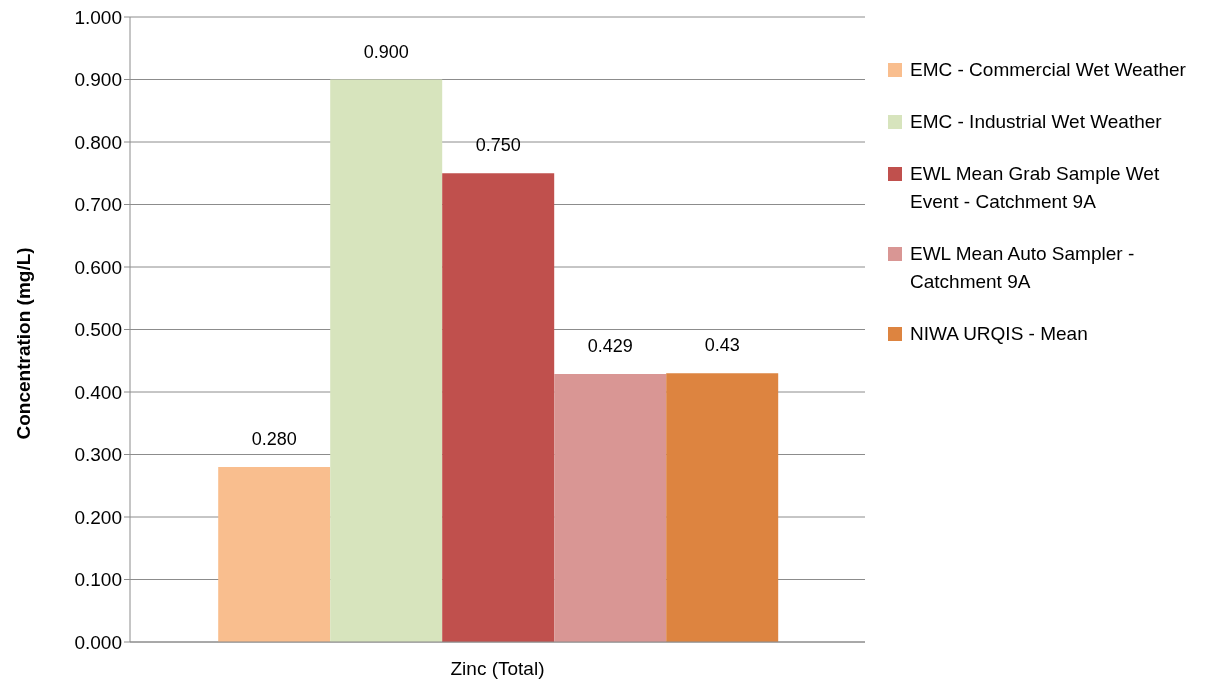  What do you see at coordinates (98, 80) in the screenshot?
I see `y-tick-label: 0.900` at bounding box center [98, 80].